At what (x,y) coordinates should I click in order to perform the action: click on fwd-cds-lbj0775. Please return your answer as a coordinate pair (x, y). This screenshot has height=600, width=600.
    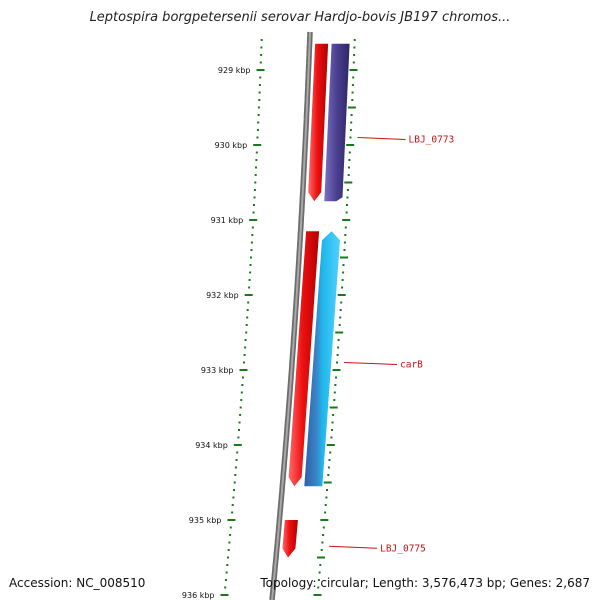
    Looking at the image, I should click on (290, 539).